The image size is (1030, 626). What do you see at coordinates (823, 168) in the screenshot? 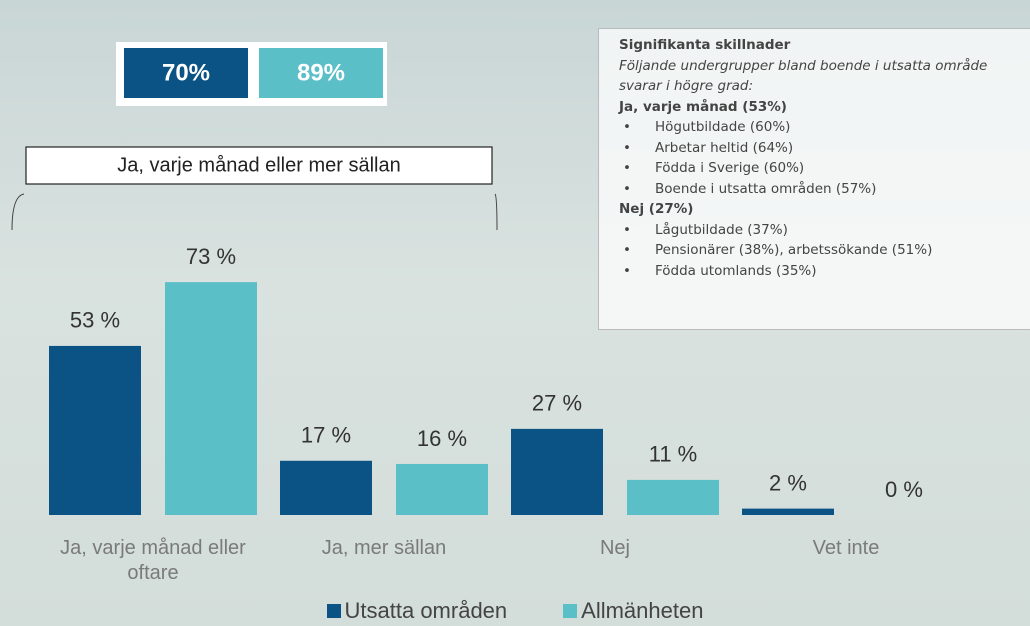
I see `sig-item: Födda i Sverige (60%)` at bounding box center [823, 168].